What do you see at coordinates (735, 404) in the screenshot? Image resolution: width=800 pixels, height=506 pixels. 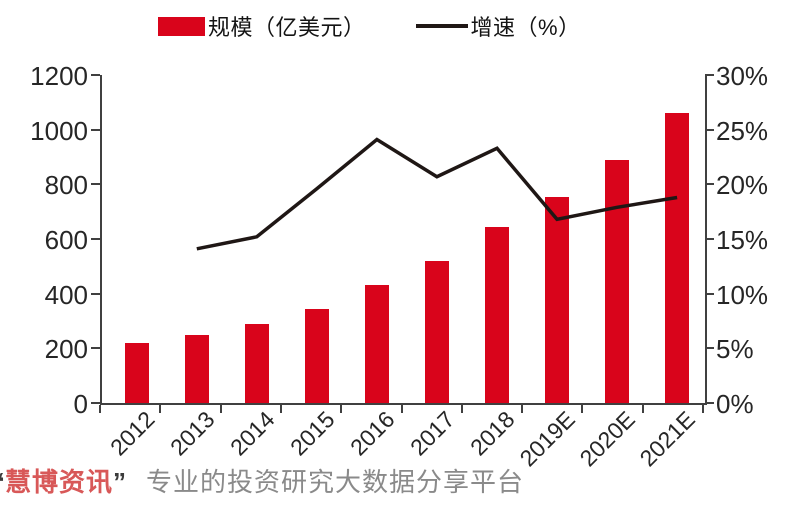 I see `right-axis-tick-label: 0%` at bounding box center [735, 404].